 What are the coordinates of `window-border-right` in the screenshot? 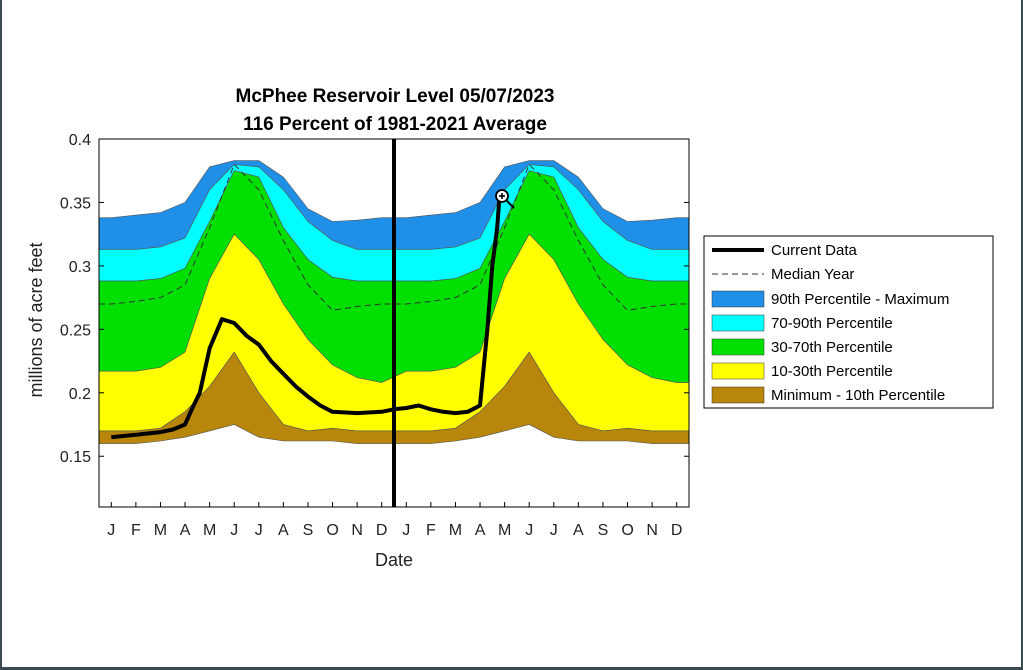 It's located at (1022, 335).